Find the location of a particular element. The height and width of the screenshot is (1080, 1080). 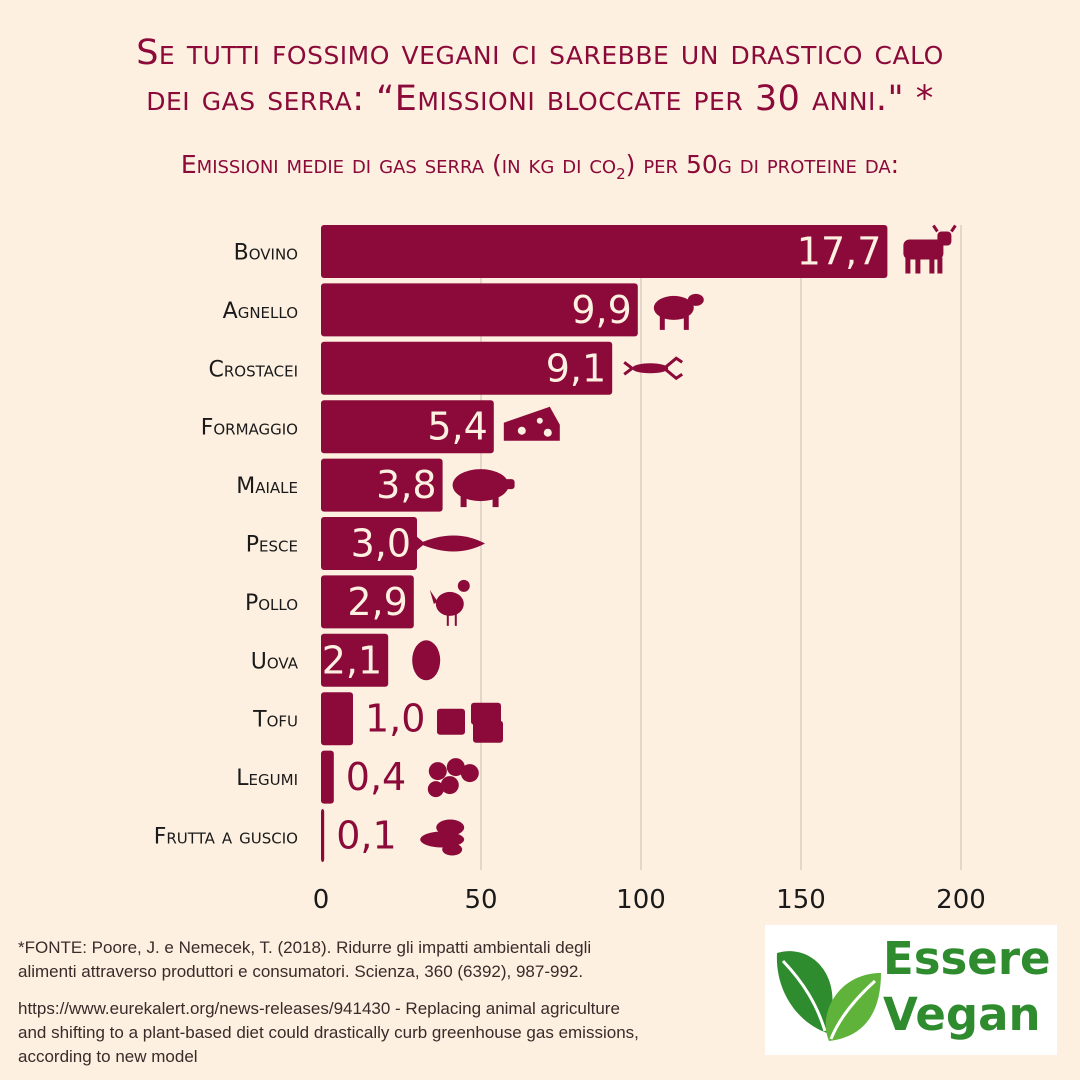

x-tick-label: 100 is located at coordinates (641, 900).